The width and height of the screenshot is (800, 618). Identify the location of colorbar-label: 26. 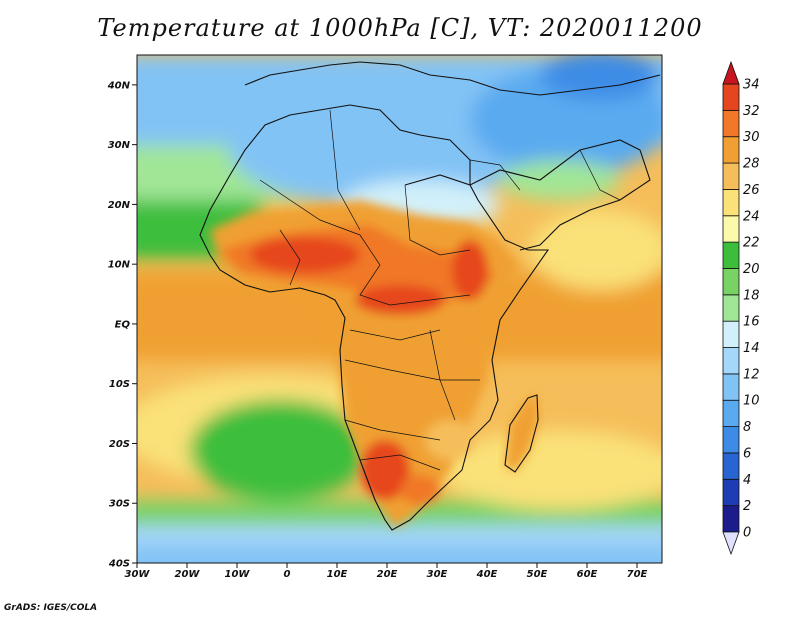
(751, 190).